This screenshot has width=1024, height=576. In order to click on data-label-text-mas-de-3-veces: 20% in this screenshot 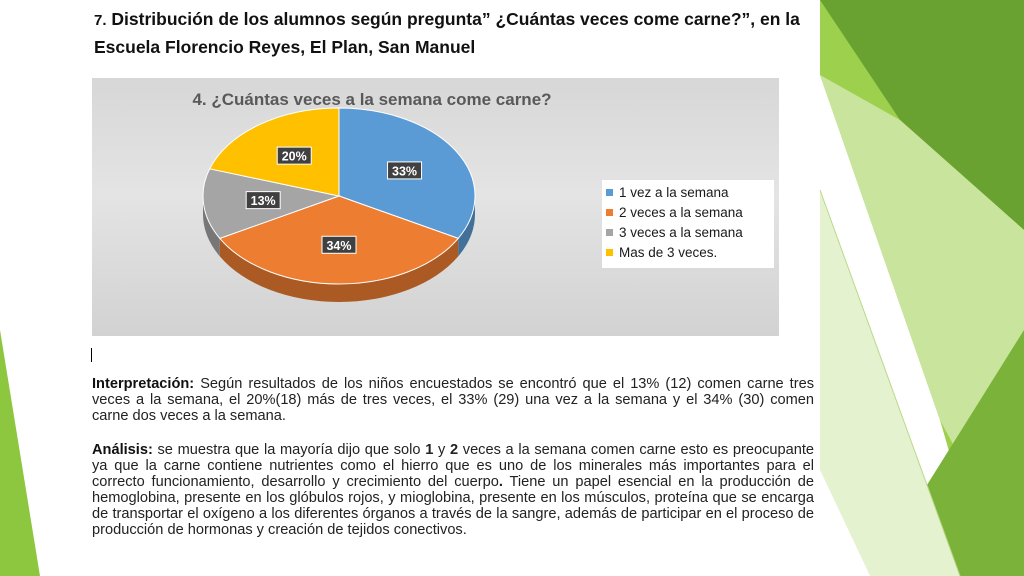, I will do `click(294, 157)`.